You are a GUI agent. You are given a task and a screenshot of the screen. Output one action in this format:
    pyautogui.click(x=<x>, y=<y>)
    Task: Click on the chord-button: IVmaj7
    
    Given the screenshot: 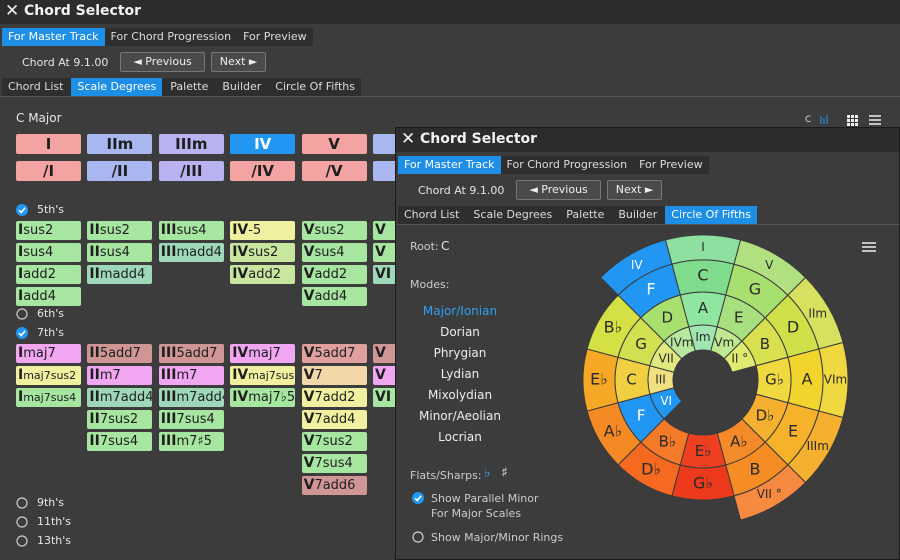 What is the action you would take?
    pyautogui.click(x=263, y=353)
    